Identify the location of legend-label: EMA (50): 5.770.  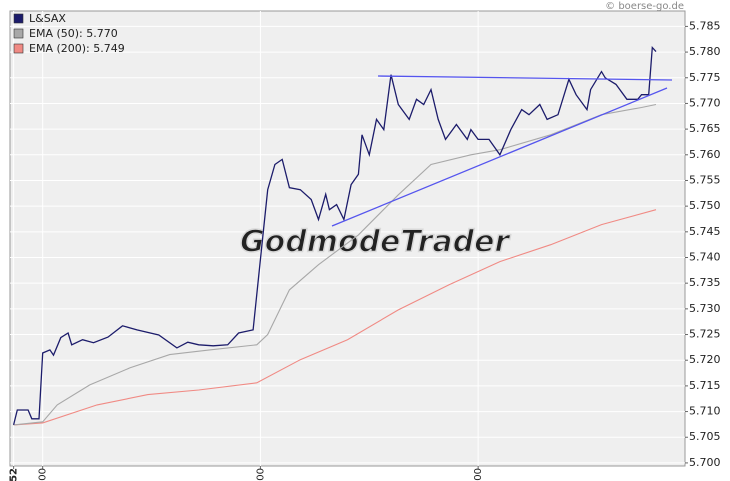
(73, 33).